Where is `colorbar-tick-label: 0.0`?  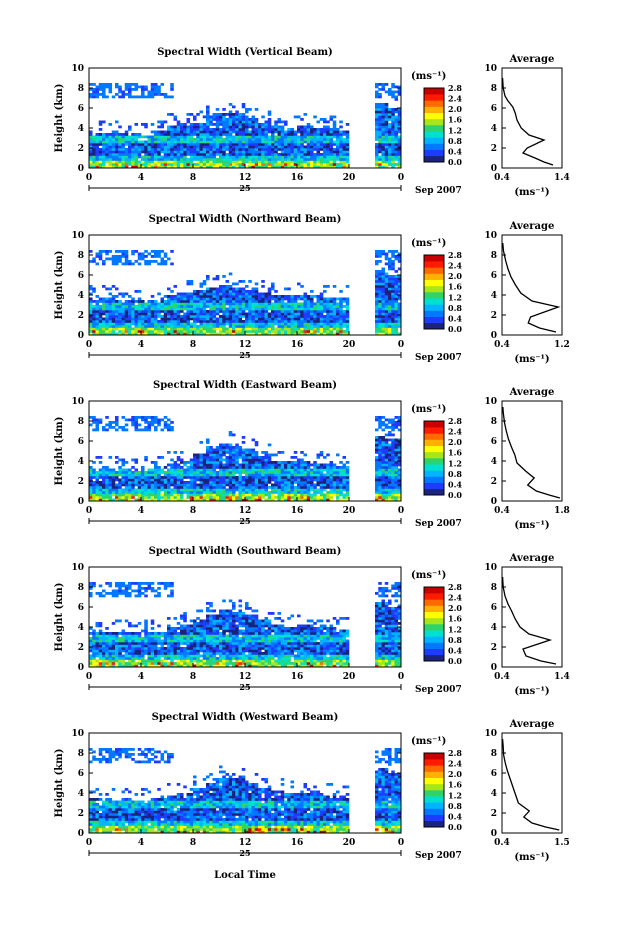 colorbar-tick-label: 0.0 is located at coordinates (455, 329).